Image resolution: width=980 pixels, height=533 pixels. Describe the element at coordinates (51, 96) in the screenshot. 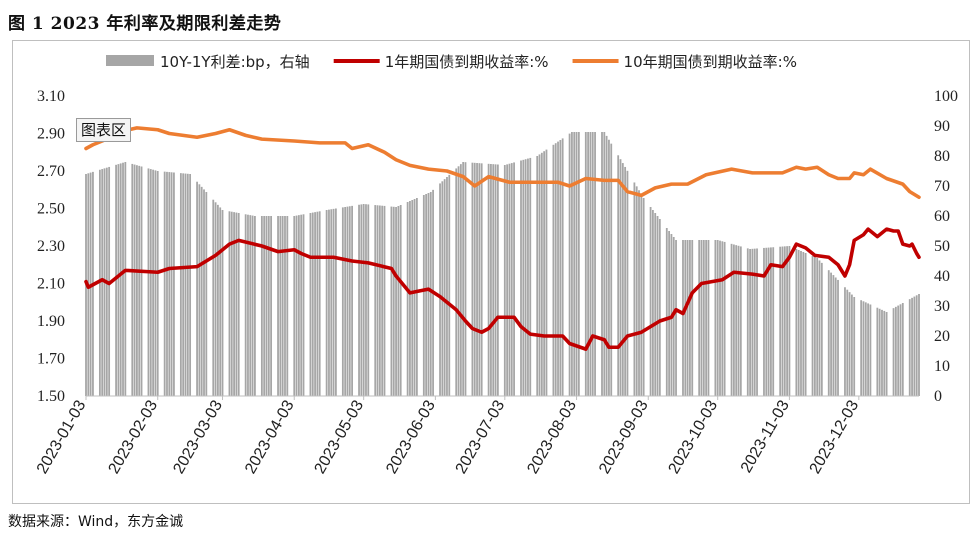

I see `left-tick-label: 3.10` at that location.